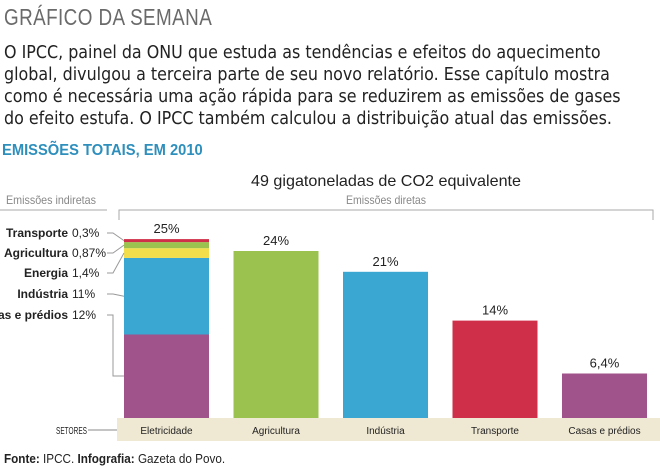 This screenshot has width=660, height=468. I want to click on value-label-transporte: 14%, so click(495, 310).